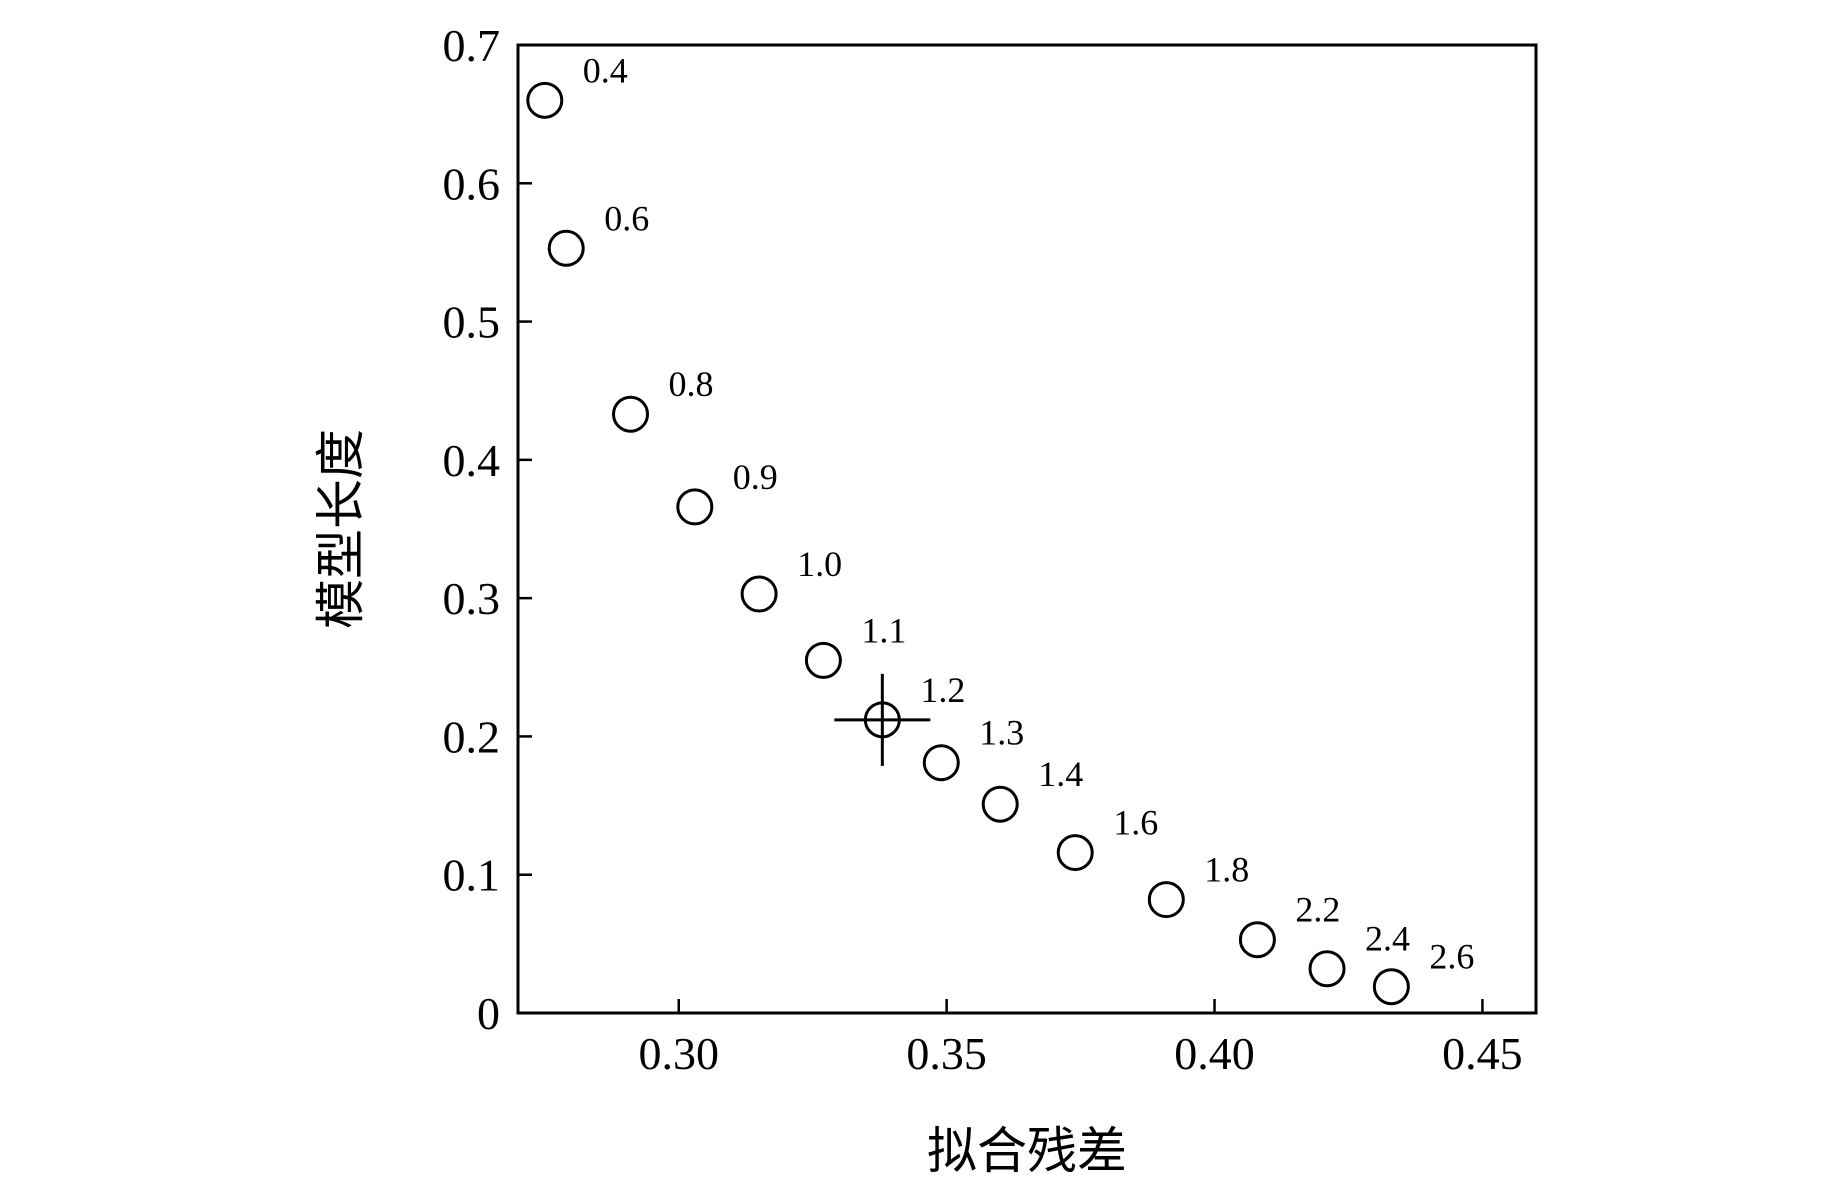 The width and height of the screenshot is (1843, 1181). I want to click on data-point-label: 1.4, so click(1060, 774).